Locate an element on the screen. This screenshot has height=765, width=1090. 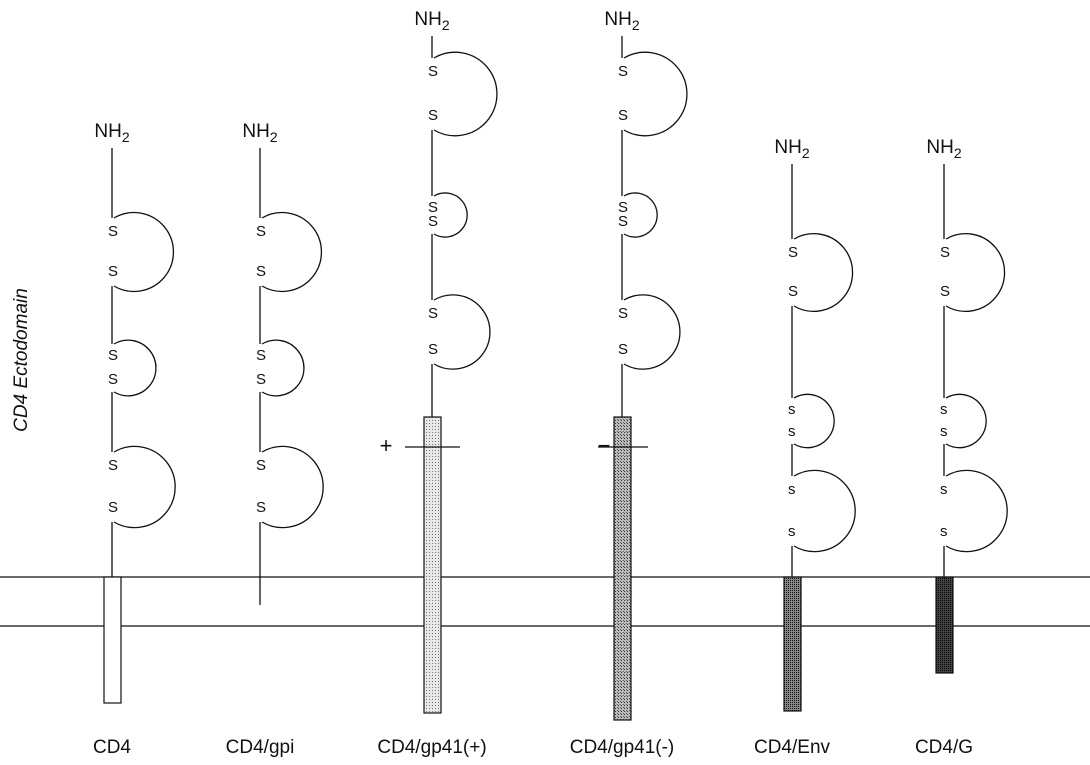
construct-name: CD4/gpi is located at coordinates (260, 747).